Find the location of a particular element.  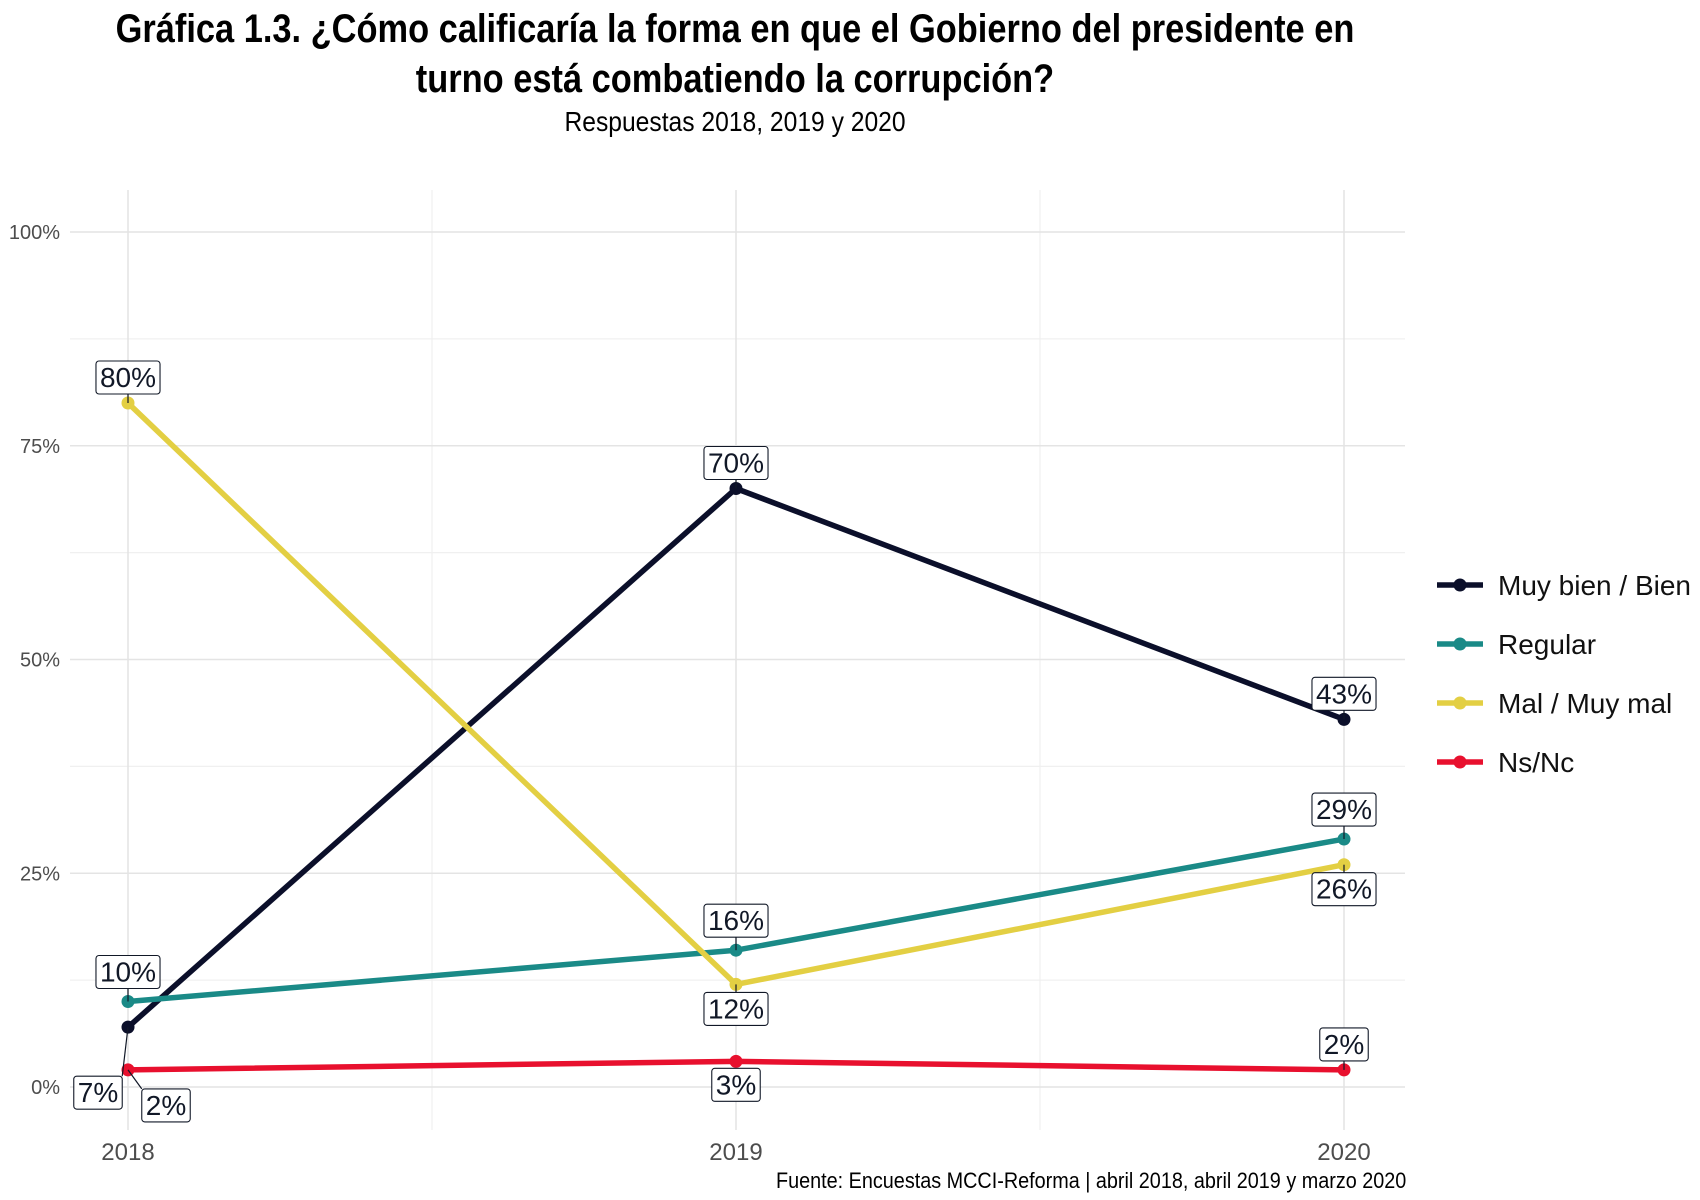

svg-text: 12% is located at coordinates (736, 1008).